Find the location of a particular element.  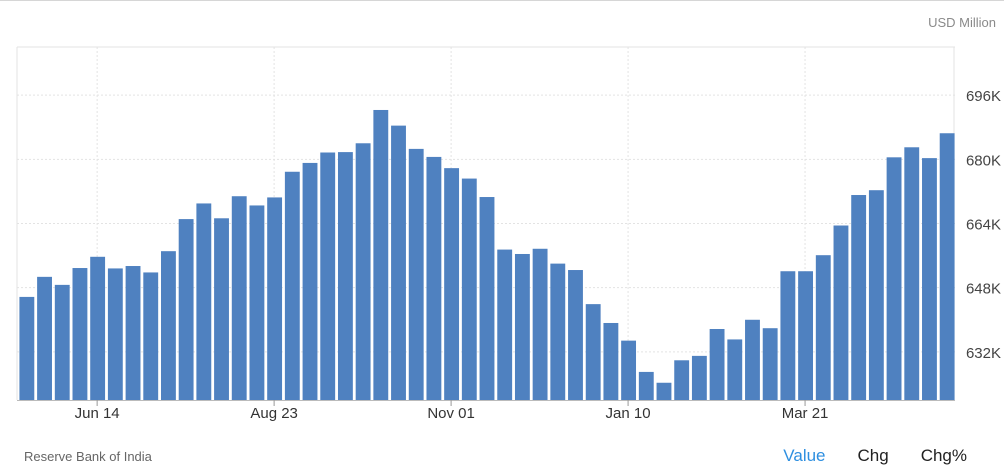

y-axis-ticks: 632K 648K 664K 680K 696K is located at coordinates (983, 225).